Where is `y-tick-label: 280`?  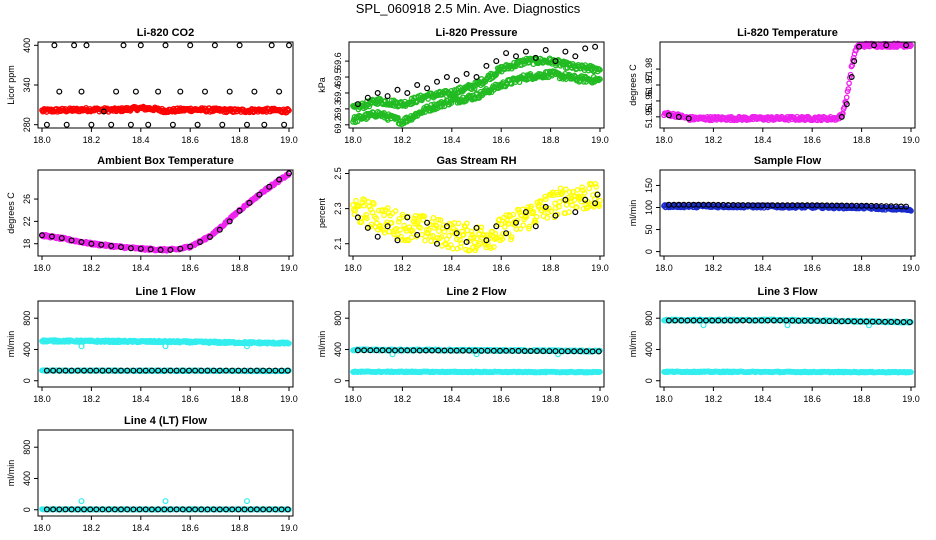 y-tick-label: 280 is located at coordinates (27, 124).